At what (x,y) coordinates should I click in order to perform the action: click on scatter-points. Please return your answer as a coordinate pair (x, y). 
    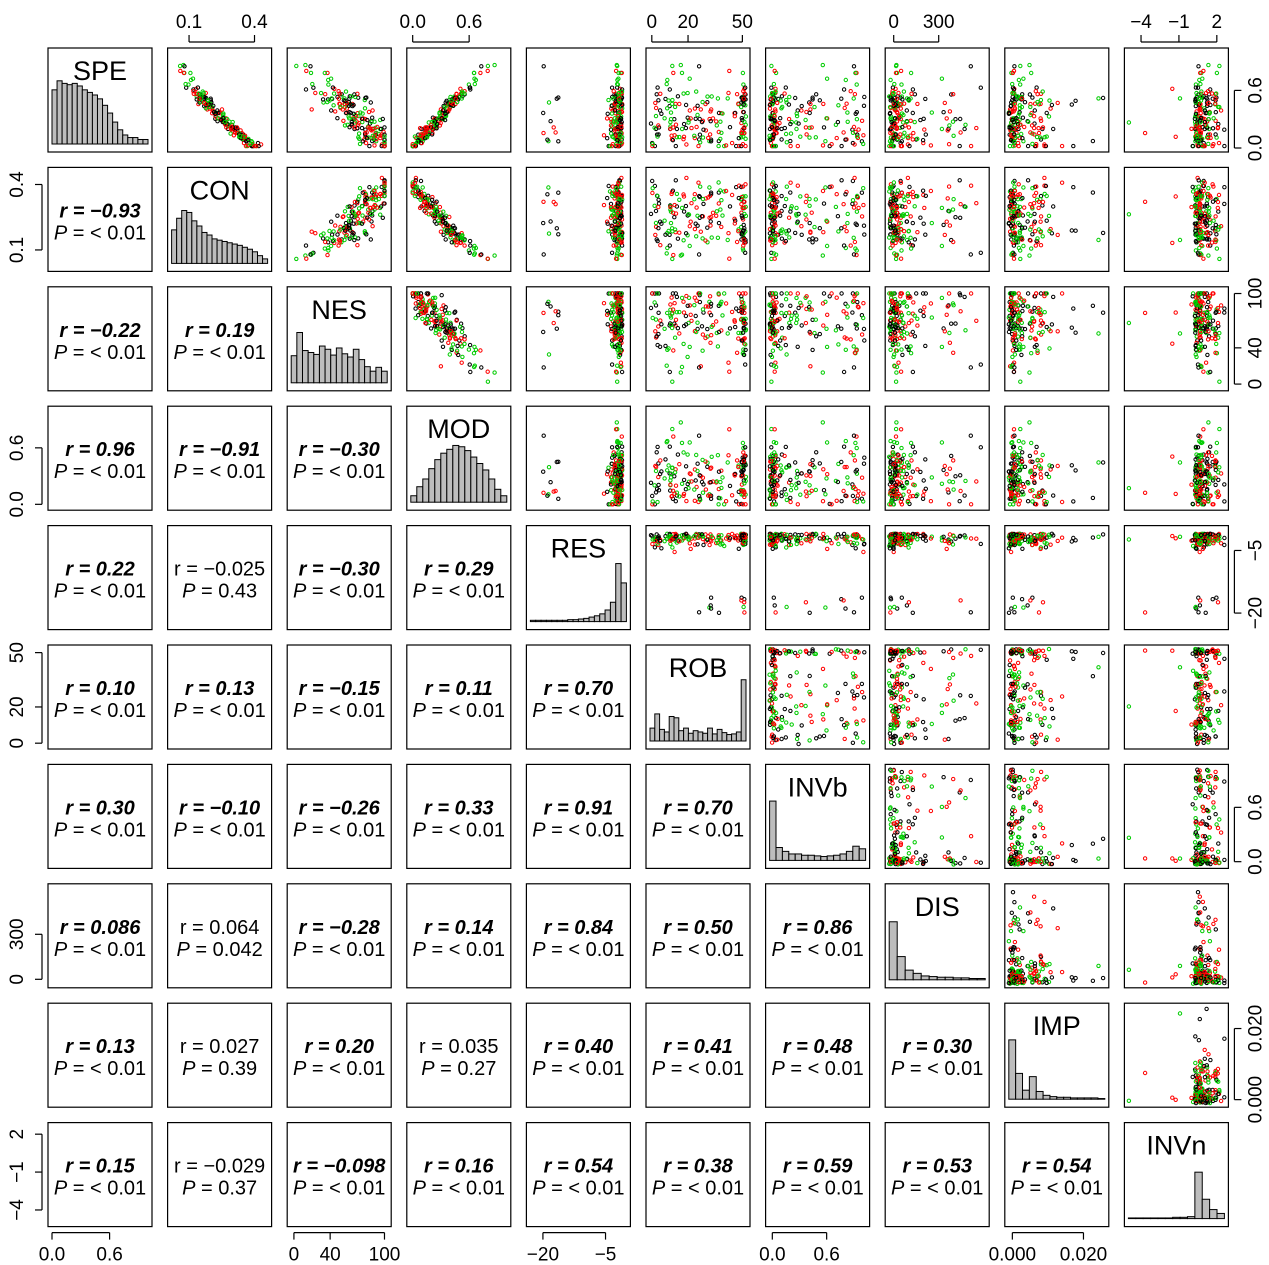
    Looking at the image, I should click on (935, 105).